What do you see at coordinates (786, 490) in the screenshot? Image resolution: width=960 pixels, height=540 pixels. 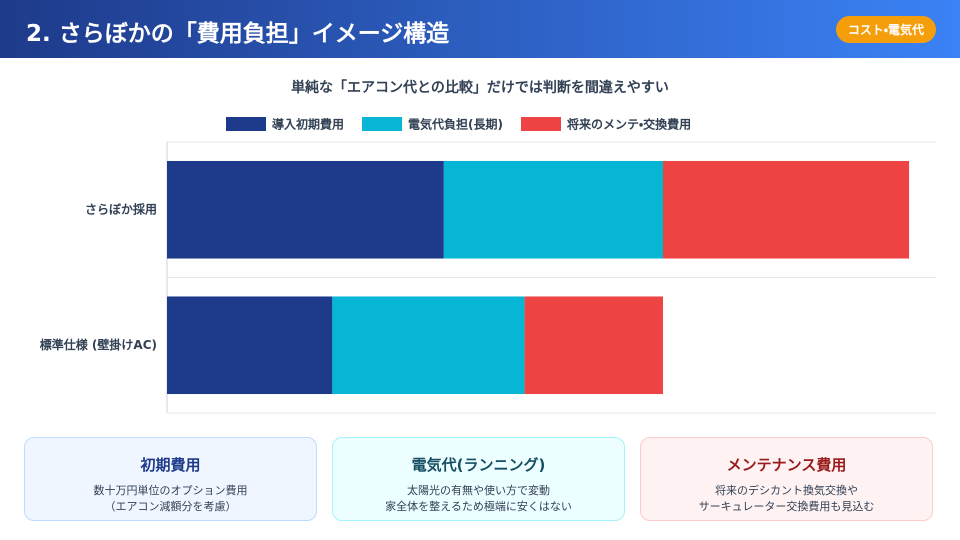 I see `card-text: 将来のデシカント換気交換や` at bounding box center [786, 490].